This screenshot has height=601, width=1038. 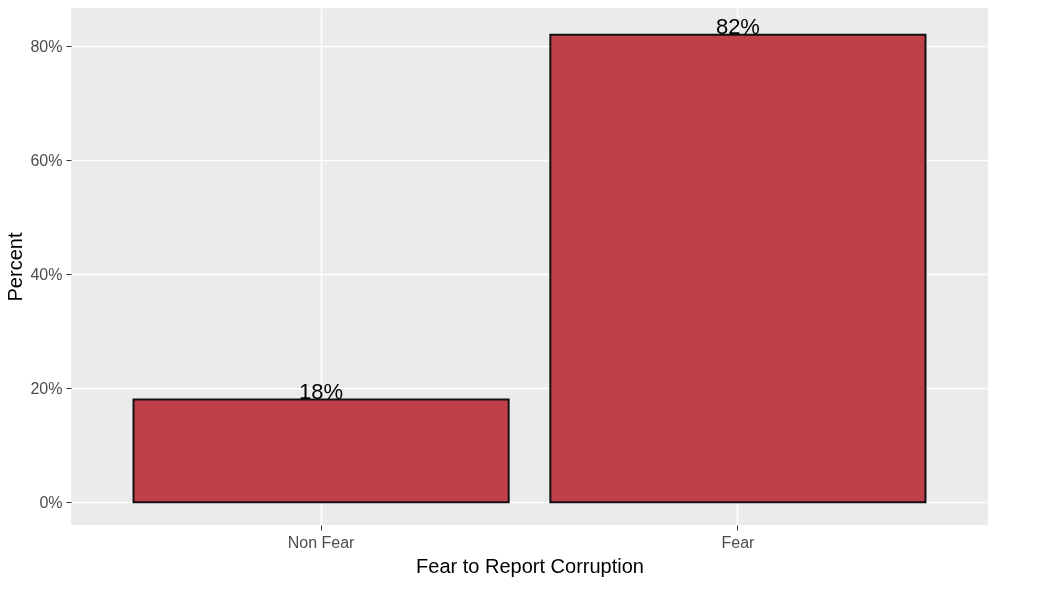 I want to click on y-tick-label: 40%, so click(x=46, y=274).